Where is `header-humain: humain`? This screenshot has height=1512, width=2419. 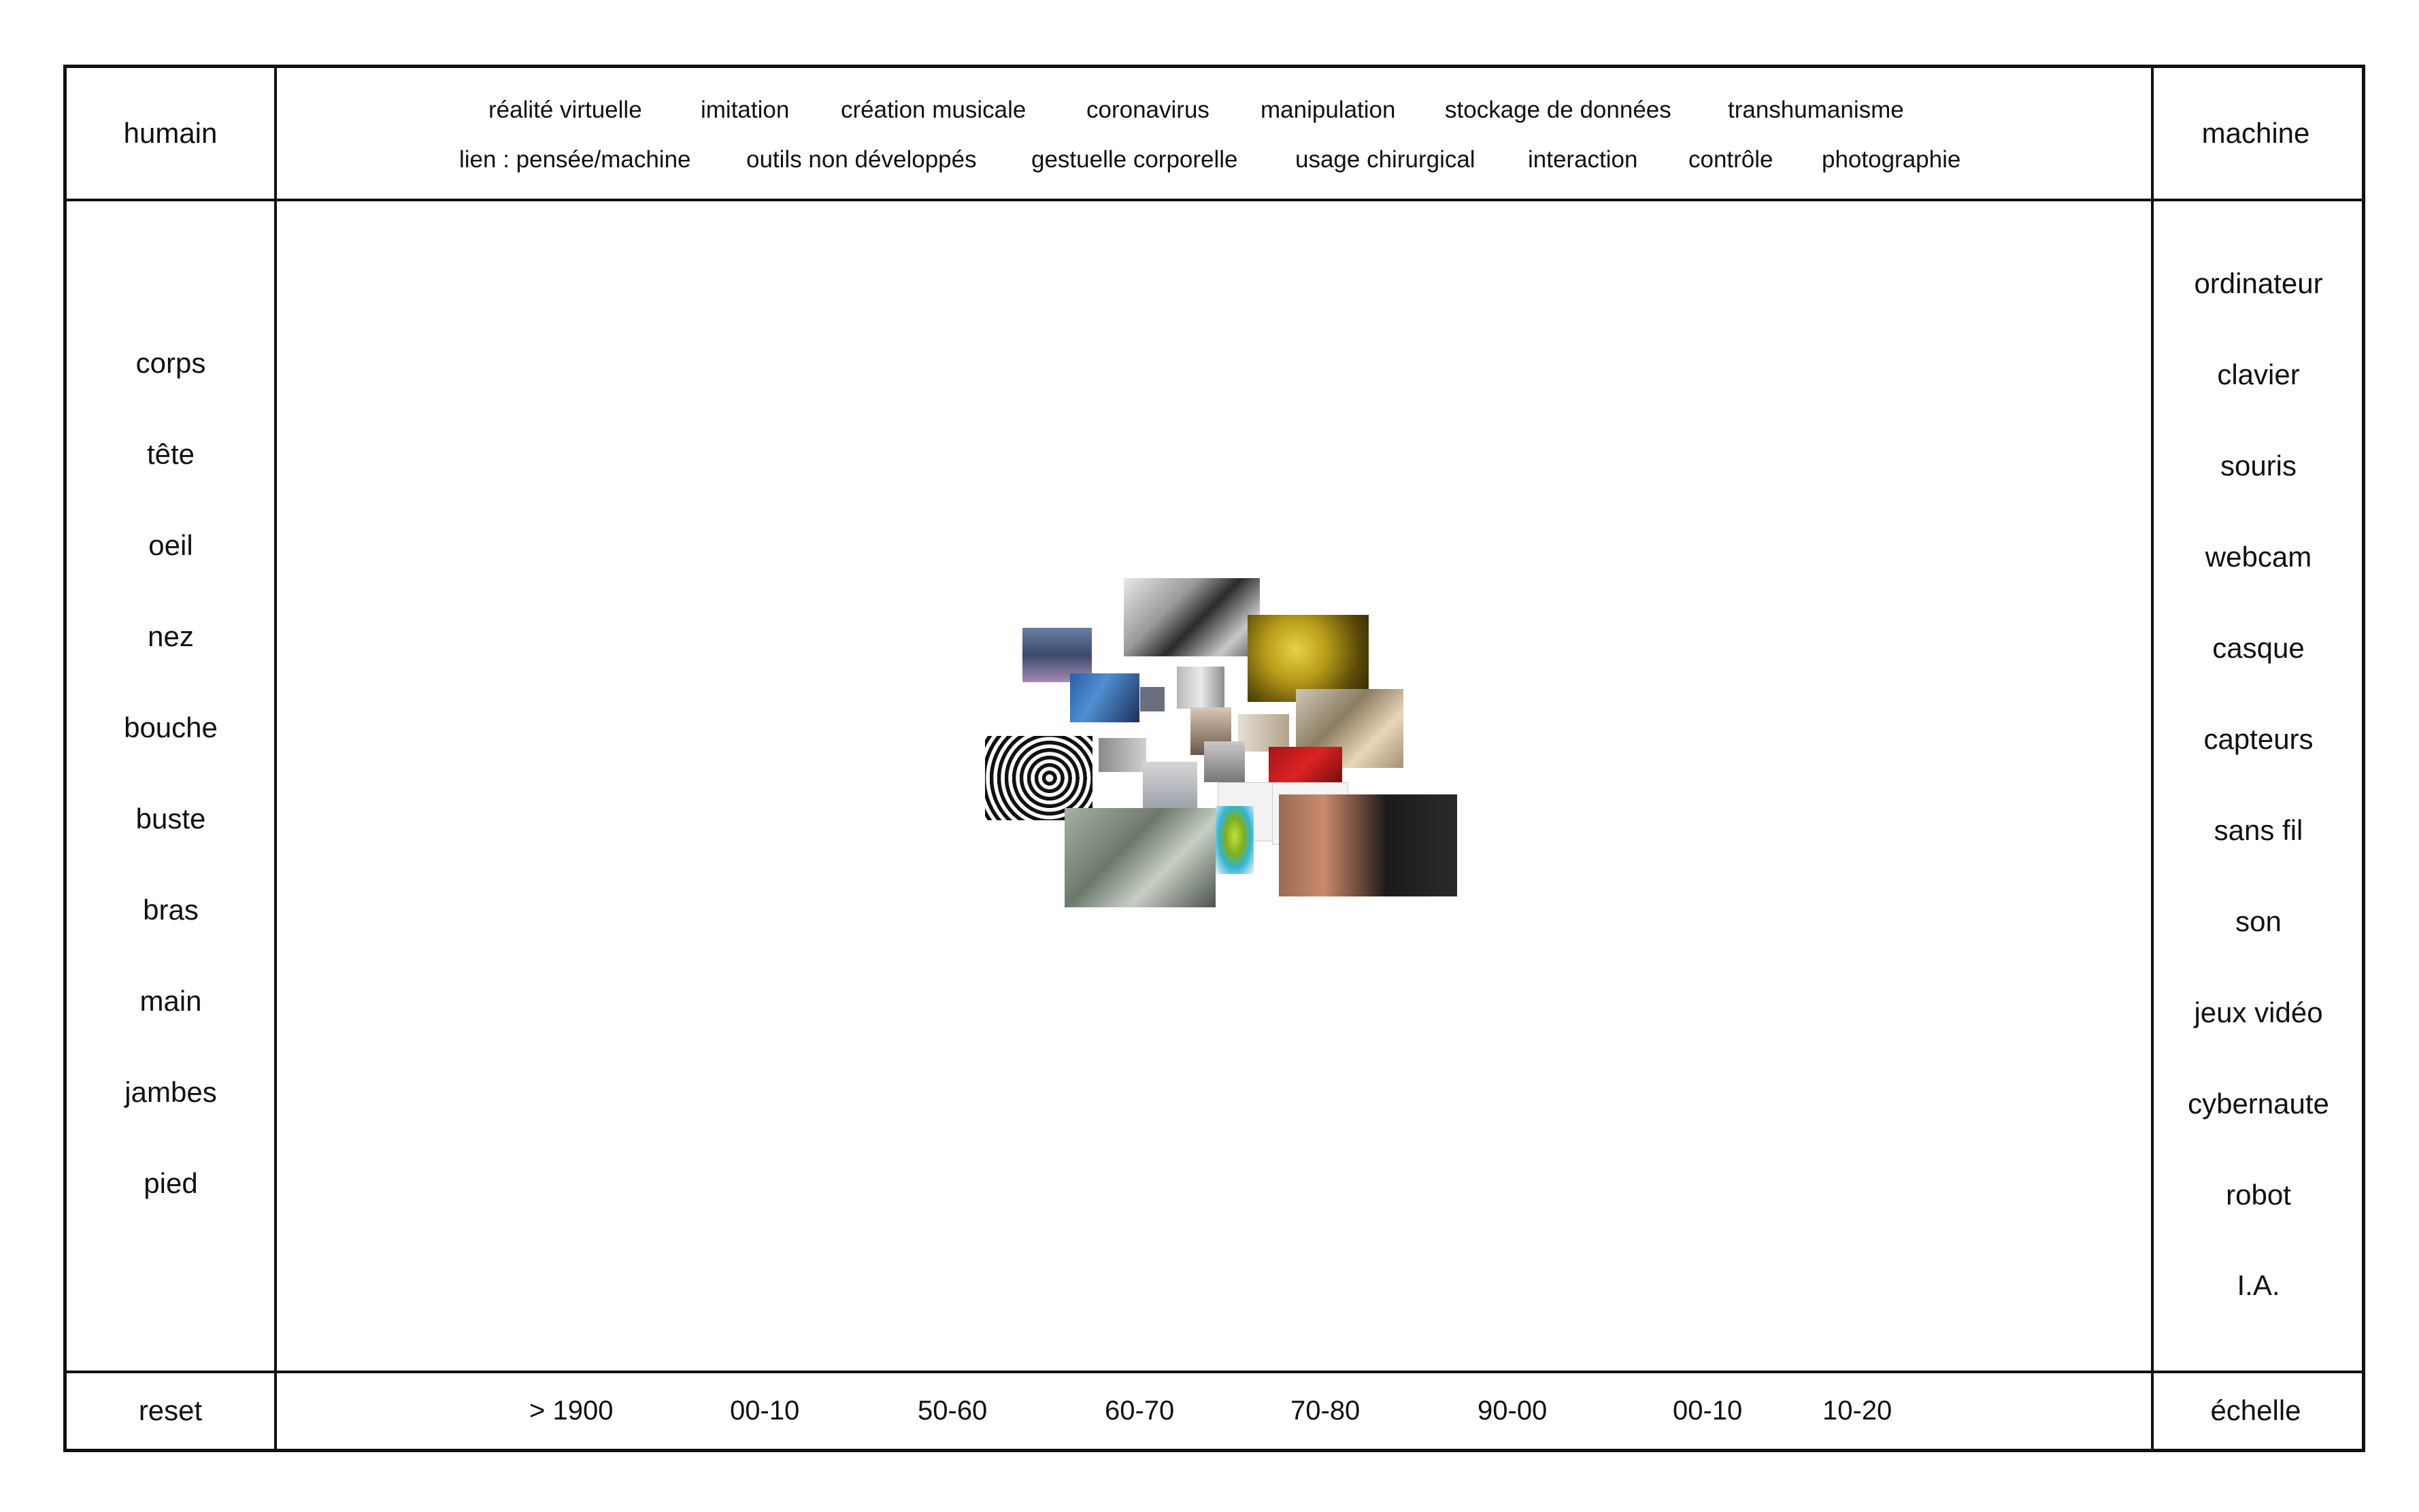 header-humain: humain is located at coordinates (170, 133).